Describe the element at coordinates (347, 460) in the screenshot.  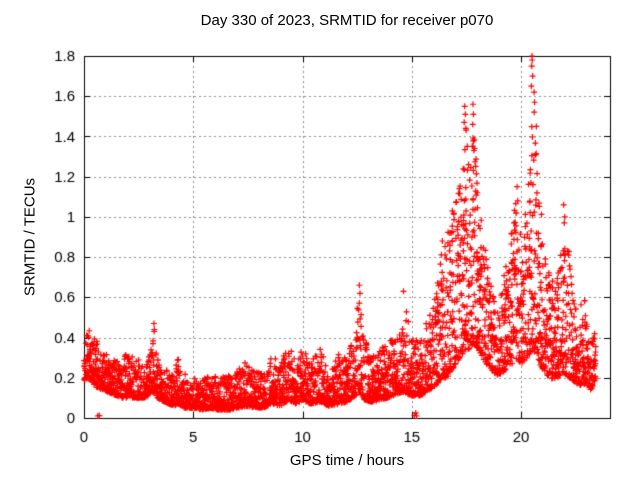
I see `x-axis-label: GPS time / hours` at that location.